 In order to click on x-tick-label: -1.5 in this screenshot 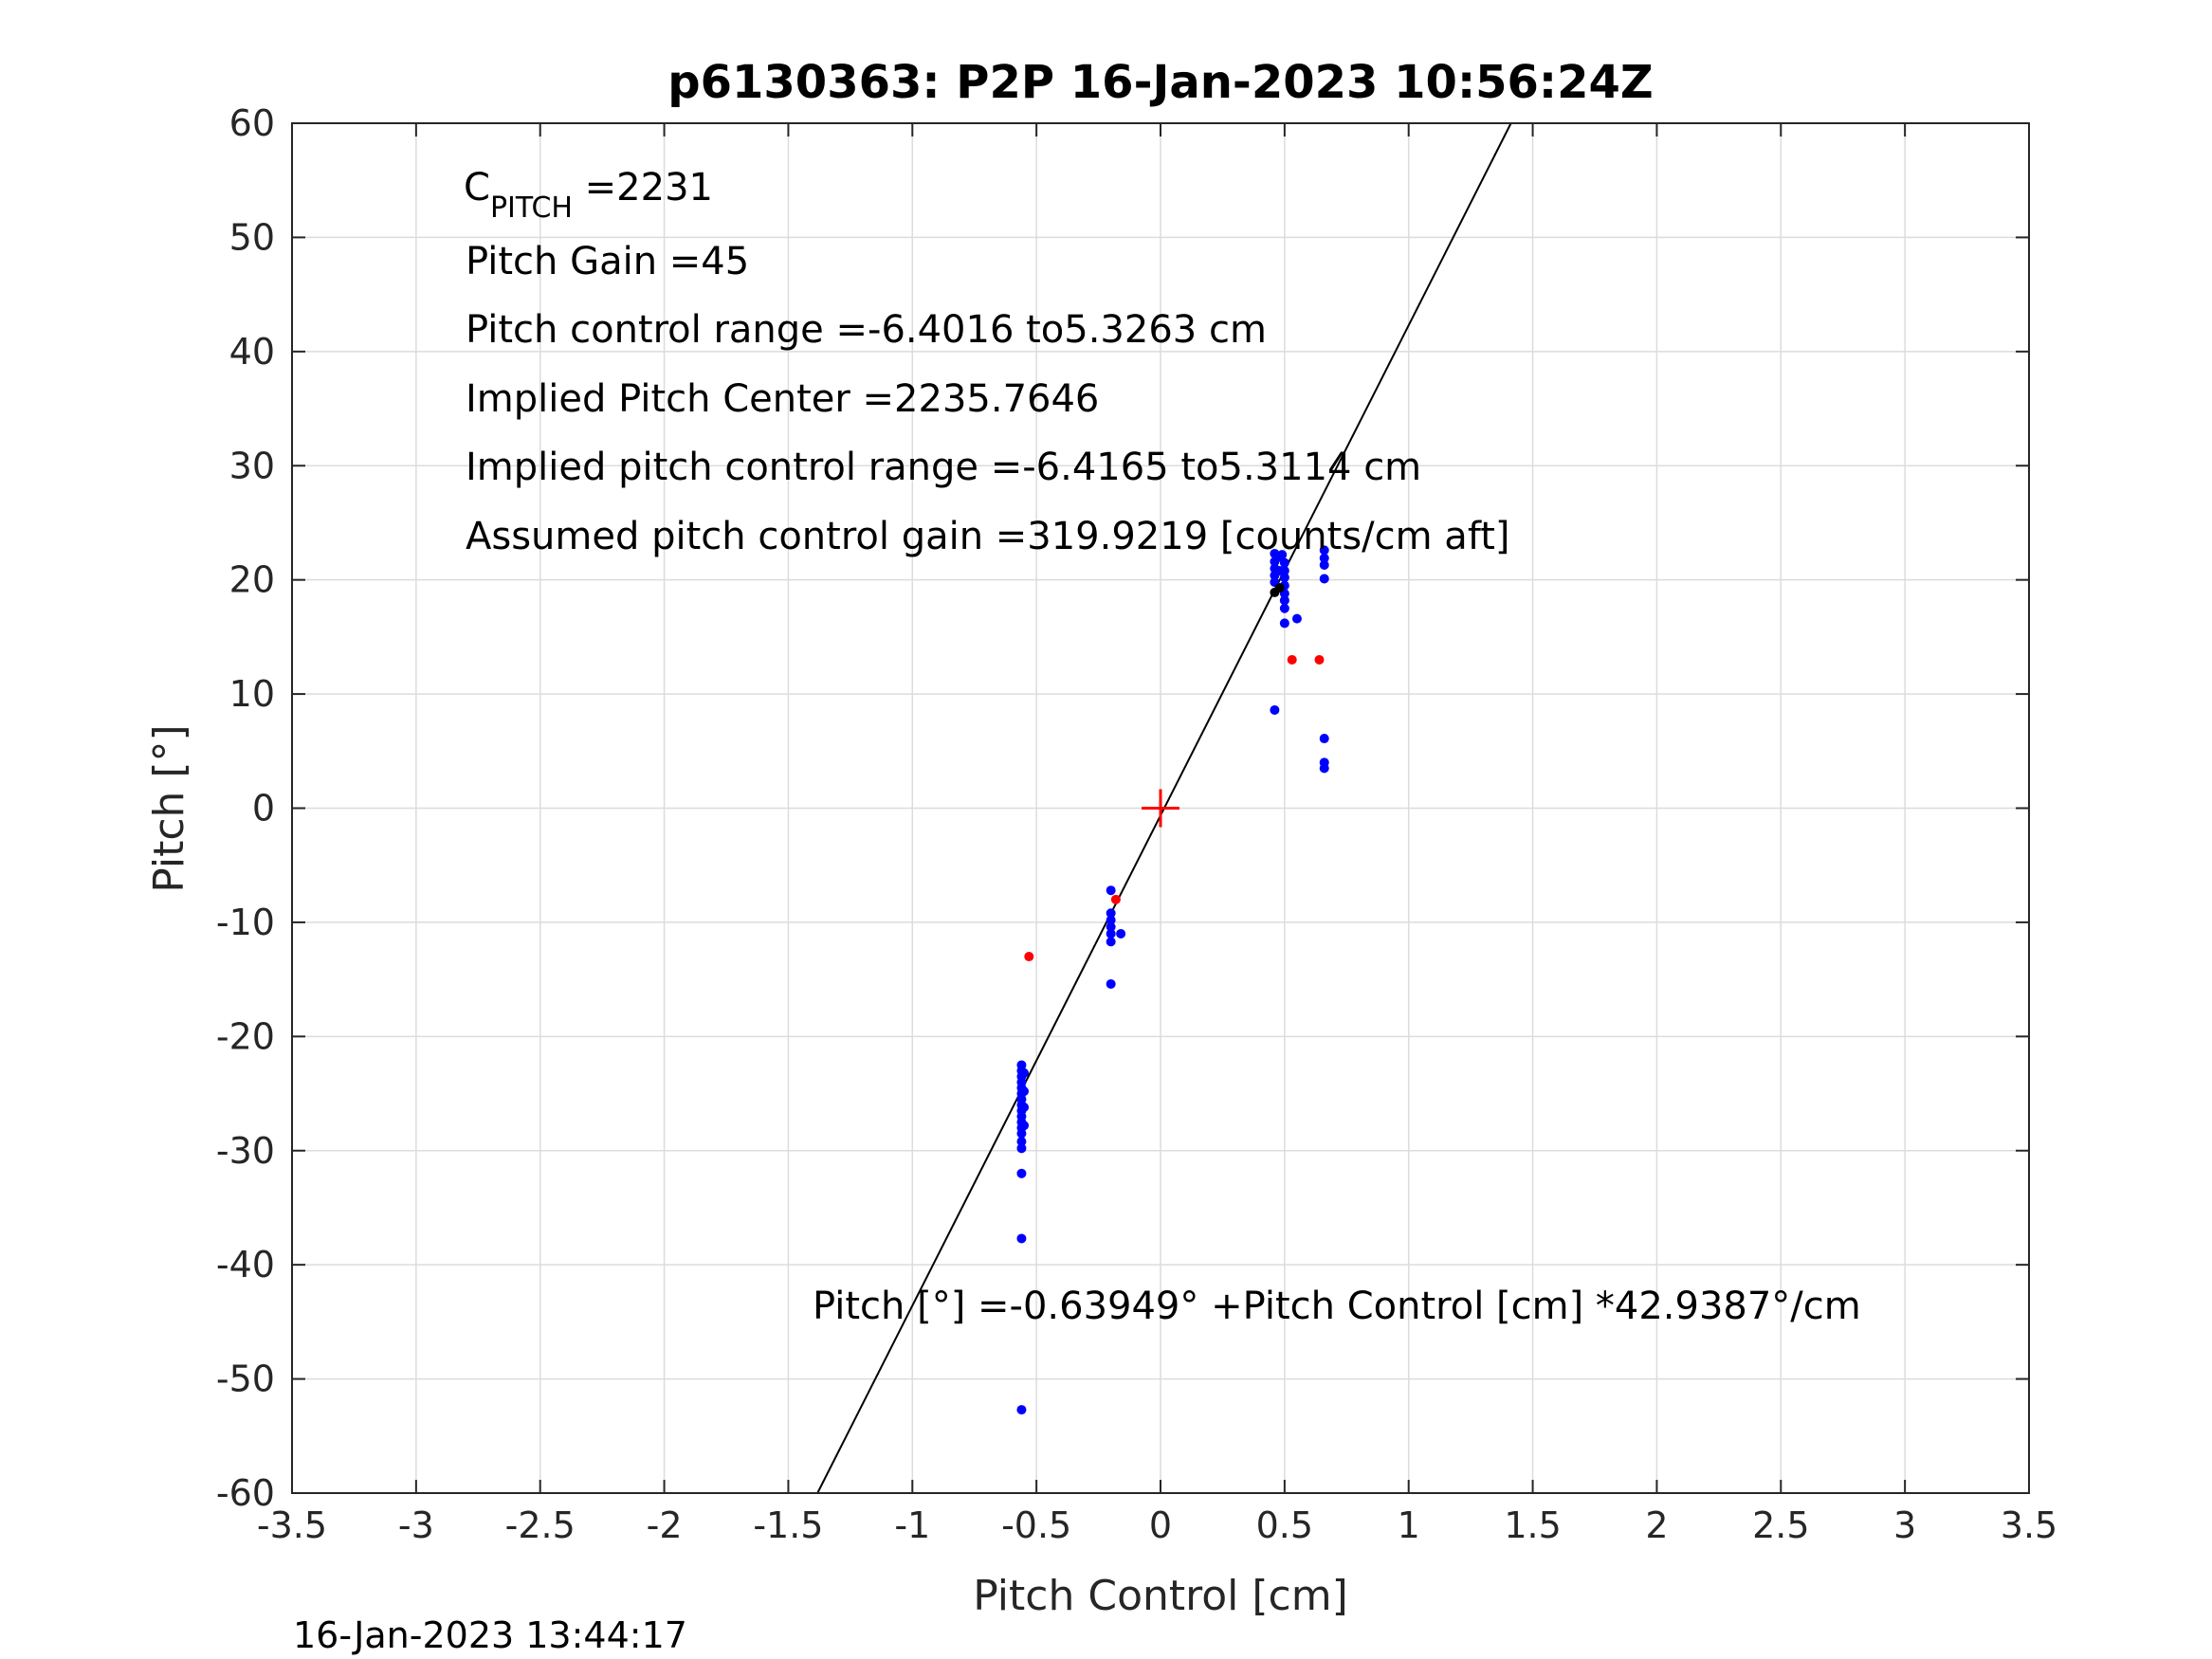, I will do `click(788, 1525)`.